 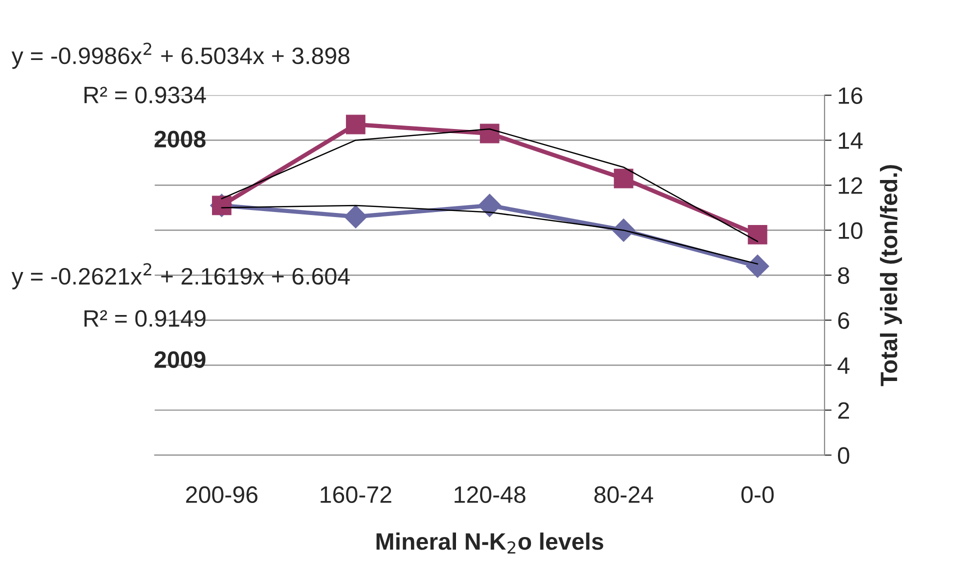 What do you see at coordinates (850, 95) in the screenshot?
I see `y-tick-label: 16` at bounding box center [850, 95].